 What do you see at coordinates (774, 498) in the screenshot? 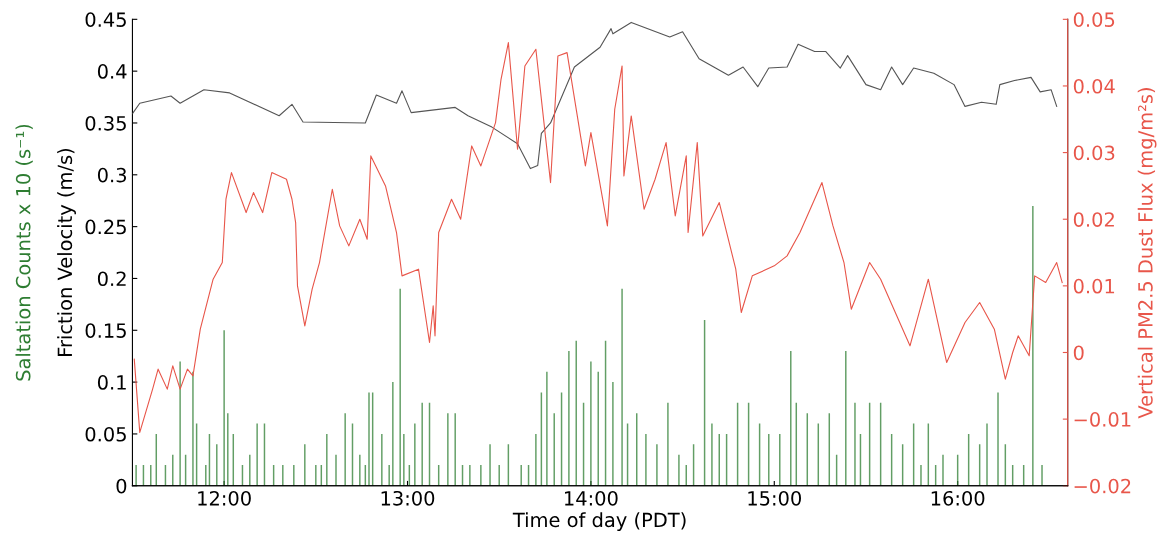
I see `x-tick-label: 15:00` at bounding box center [774, 498].